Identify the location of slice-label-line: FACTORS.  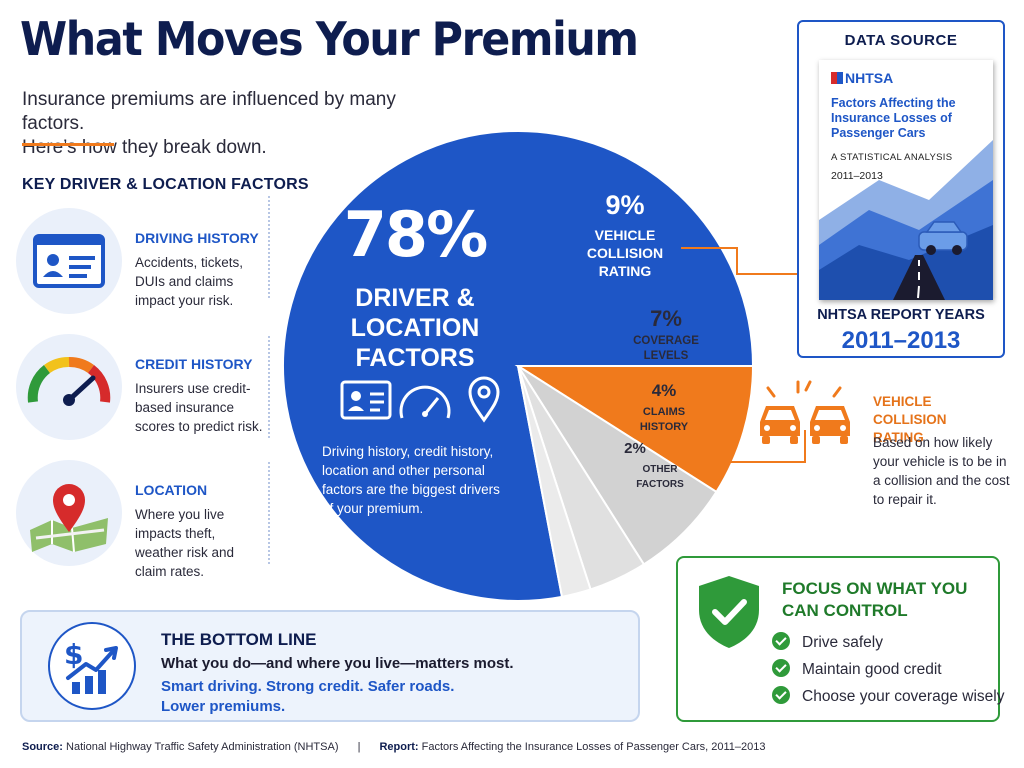
(660, 484).